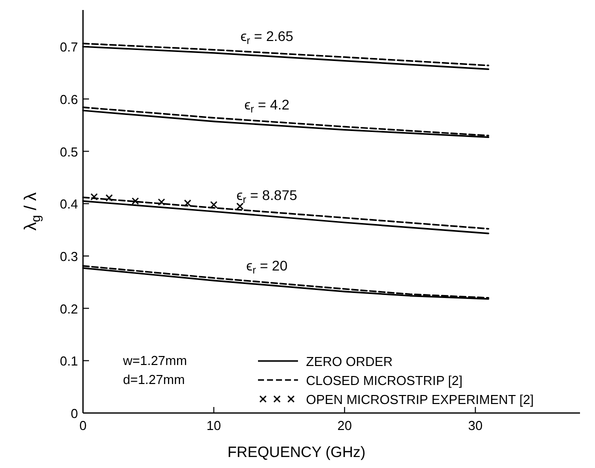 The height and width of the screenshot is (468, 595). What do you see at coordinates (296, 452) in the screenshot?
I see `x-axis-title: FREQUENCY (GHz)` at bounding box center [296, 452].